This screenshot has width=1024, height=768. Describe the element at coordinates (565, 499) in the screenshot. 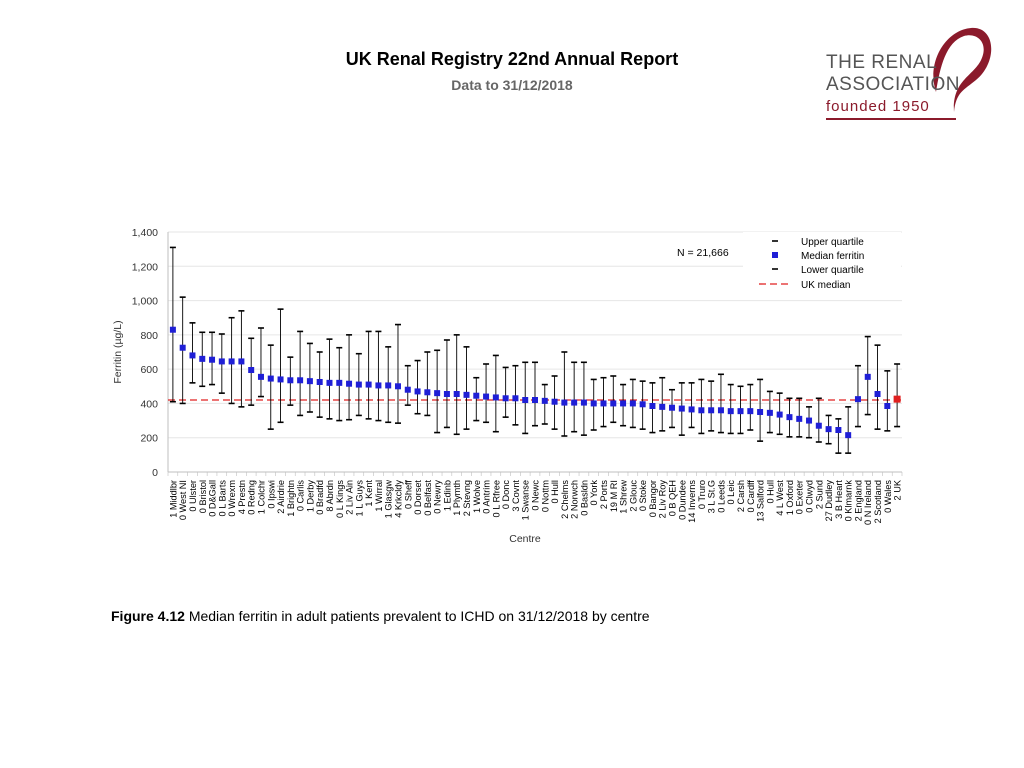

I see `x-tick-label: 2 Chelms` at that location.